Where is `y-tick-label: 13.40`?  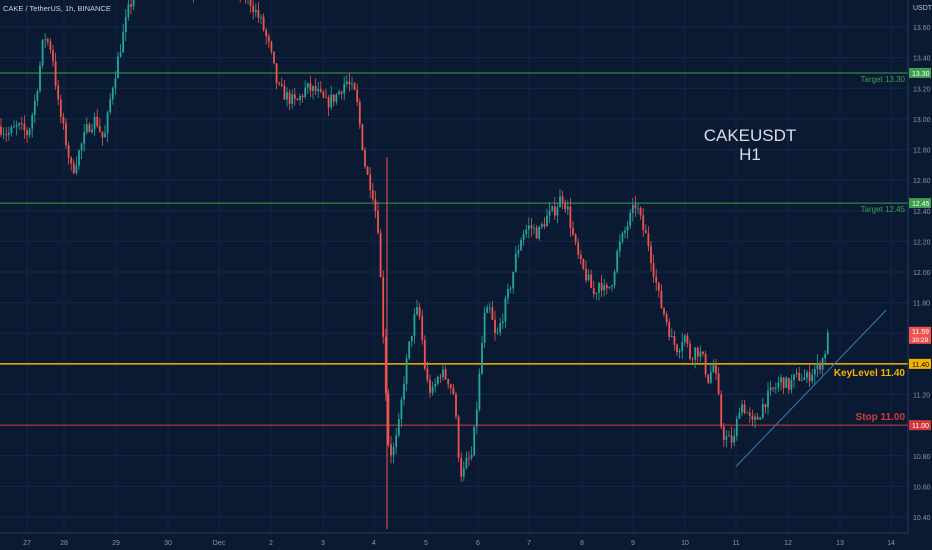
y-tick-label: 13.40 is located at coordinates (922, 59).